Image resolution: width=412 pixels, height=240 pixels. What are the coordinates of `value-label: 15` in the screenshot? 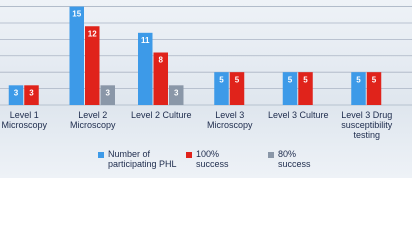 It's located at (76, 14).